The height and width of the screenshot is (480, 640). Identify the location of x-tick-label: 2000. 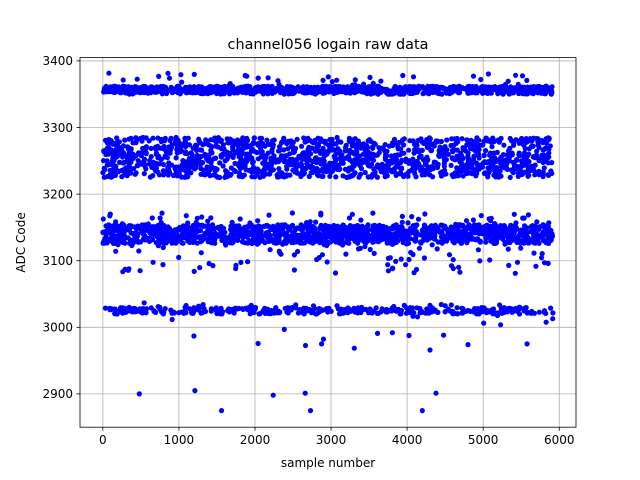
(255, 440).